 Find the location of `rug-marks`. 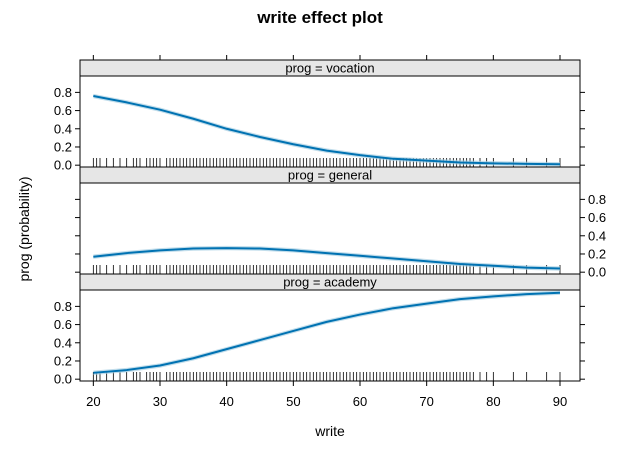

rug-marks is located at coordinates (326, 376).